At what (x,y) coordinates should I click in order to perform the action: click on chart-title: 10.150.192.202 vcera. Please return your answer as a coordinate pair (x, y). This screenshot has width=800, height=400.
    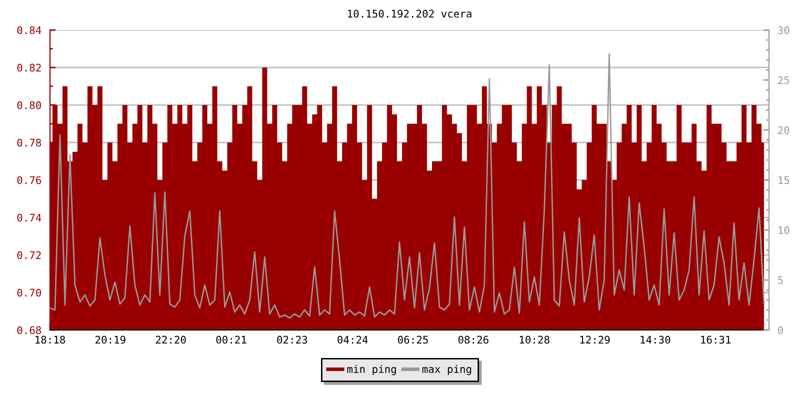
    Looking at the image, I should click on (410, 14).